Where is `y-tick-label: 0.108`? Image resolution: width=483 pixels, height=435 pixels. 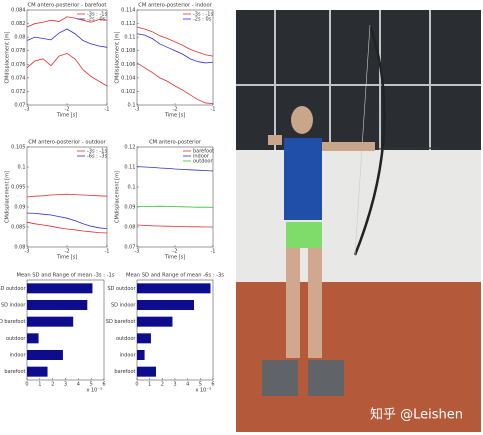 y-tick-label: 0.108 is located at coordinates (128, 51).